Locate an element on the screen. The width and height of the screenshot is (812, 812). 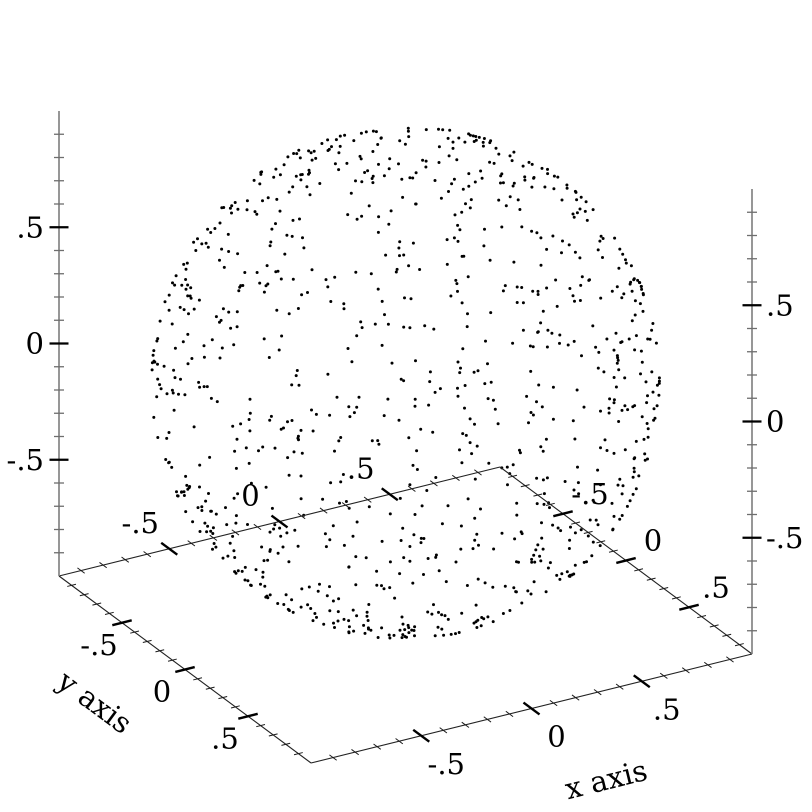
x-axis-minor-tick is located at coordinates (663, 675).